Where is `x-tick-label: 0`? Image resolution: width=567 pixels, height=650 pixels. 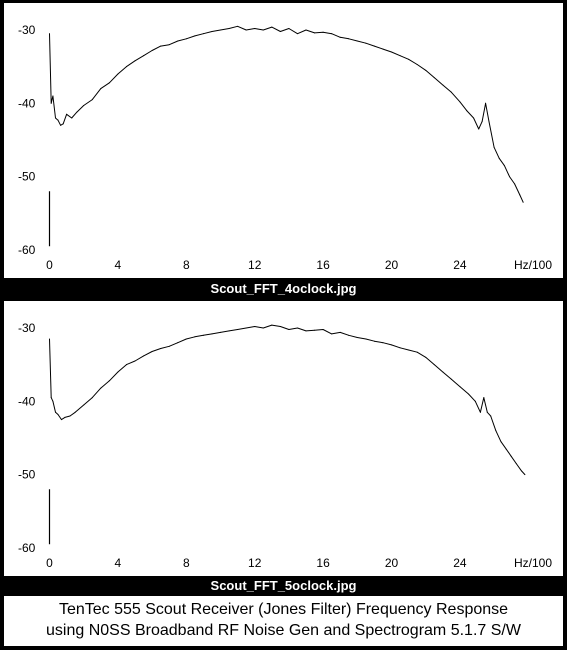 x-tick-label: 0 is located at coordinates (49, 563).